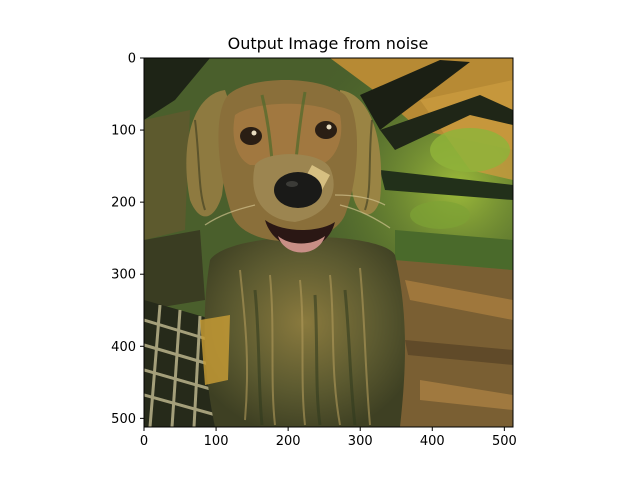  Describe the element at coordinates (326, 130) in the screenshot. I see `right-eye` at that location.